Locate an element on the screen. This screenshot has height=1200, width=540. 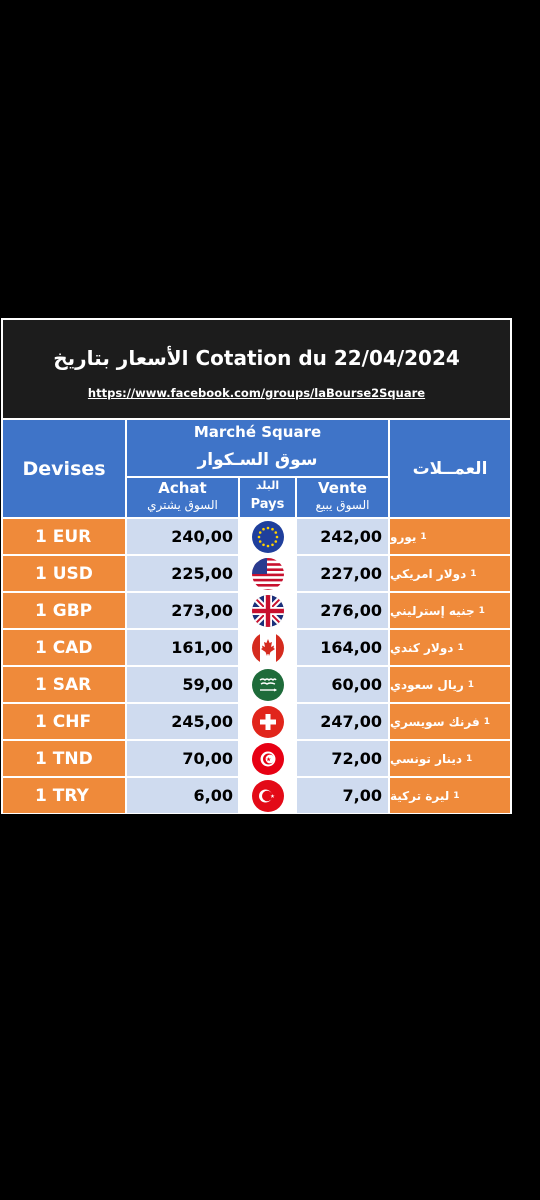
table-row: 1 CAD 161,00 164,00 1 دولار كندي is located at coordinates (256, 647).